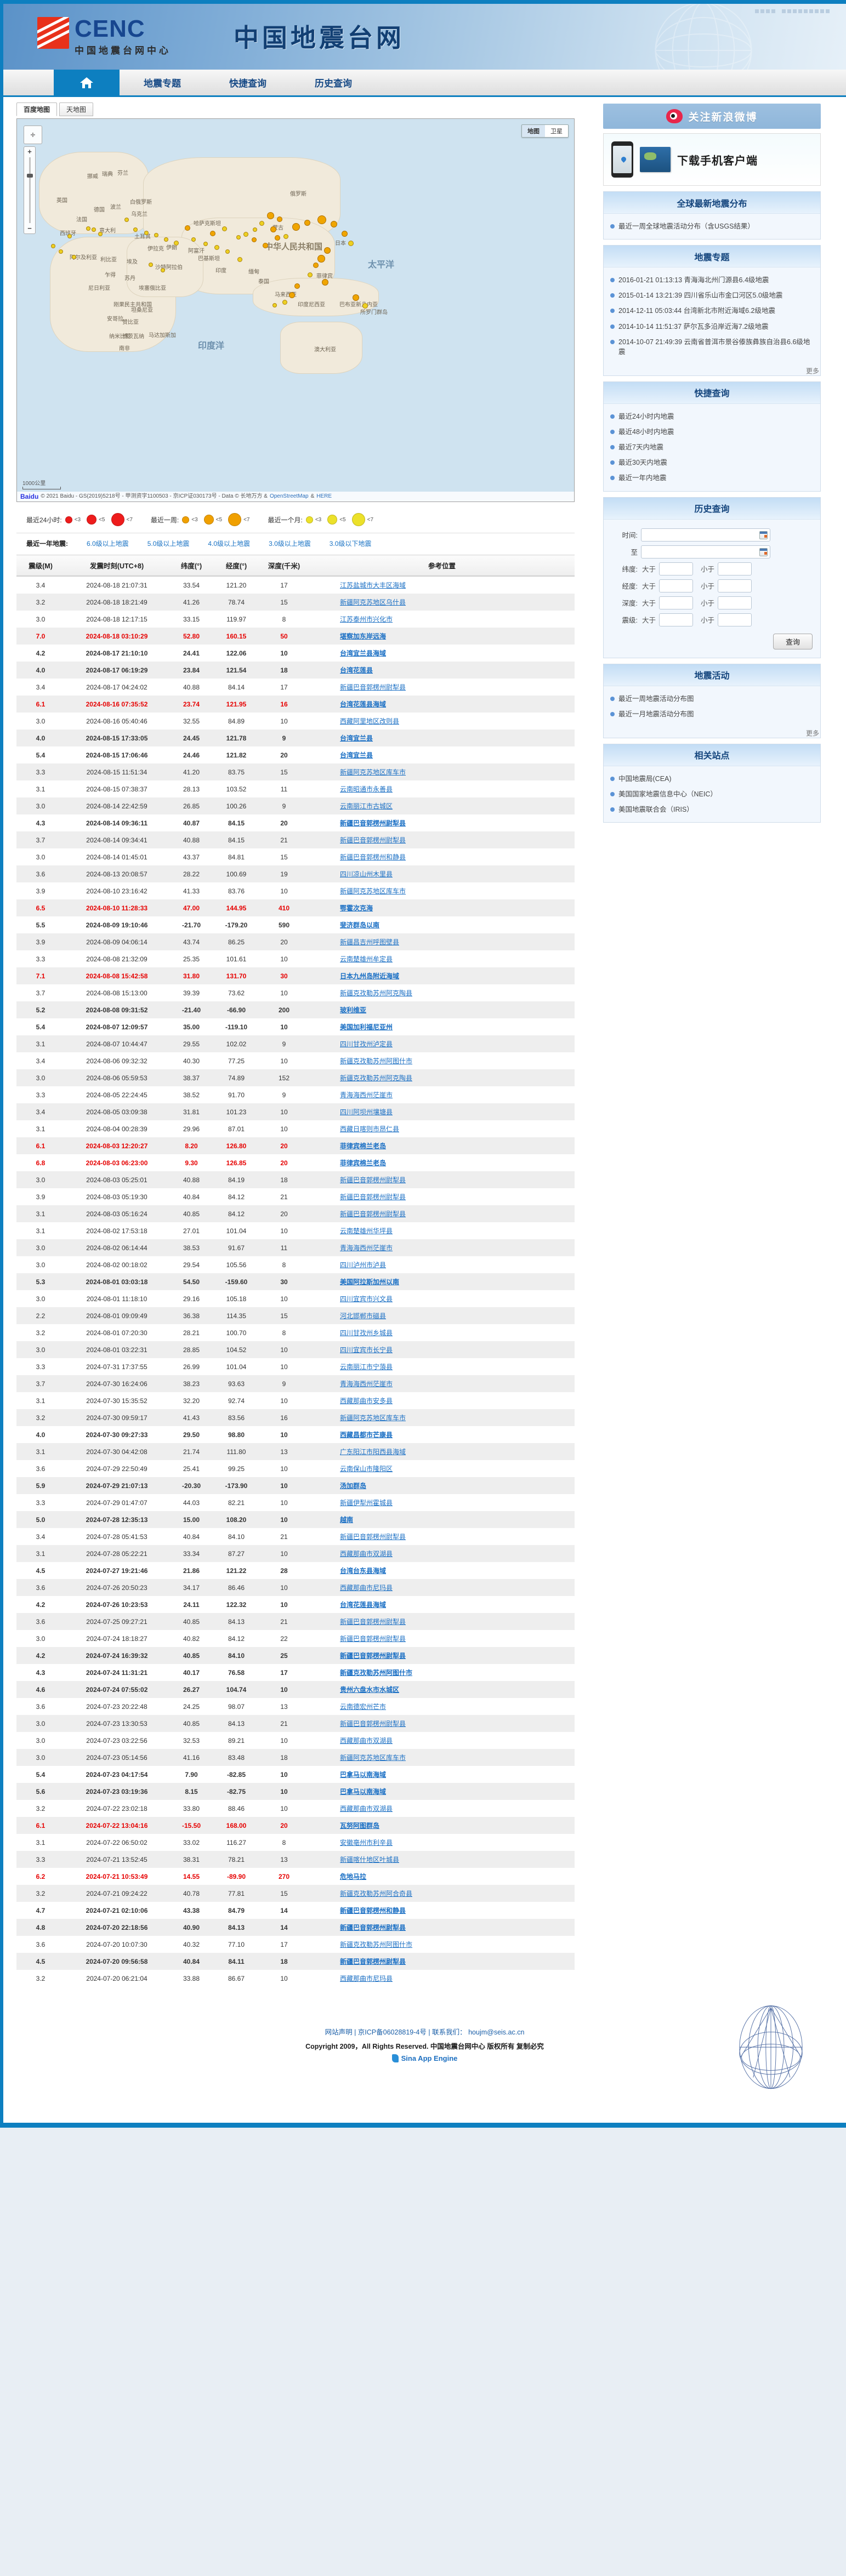  I want to click on related-site-item: 中国地震局(CEA), so click(712, 779).